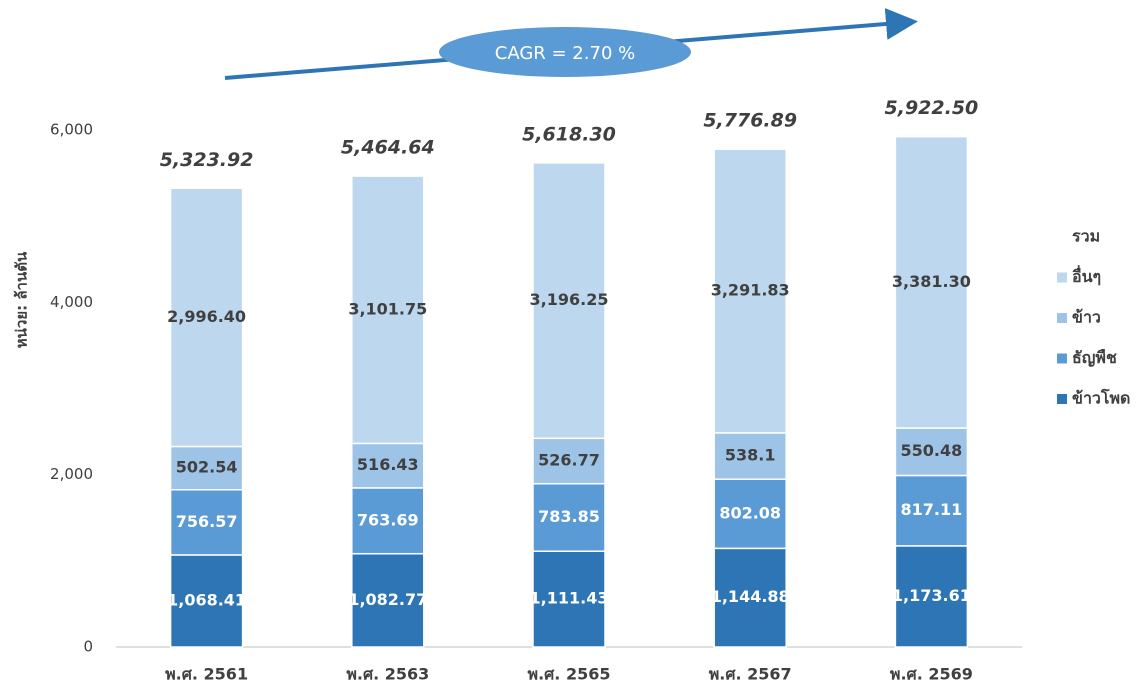  What do you see at coordinates (71, 130) in the screenshot?
I see `y-tick-label: 6,000` at bounding box center [71, 130].